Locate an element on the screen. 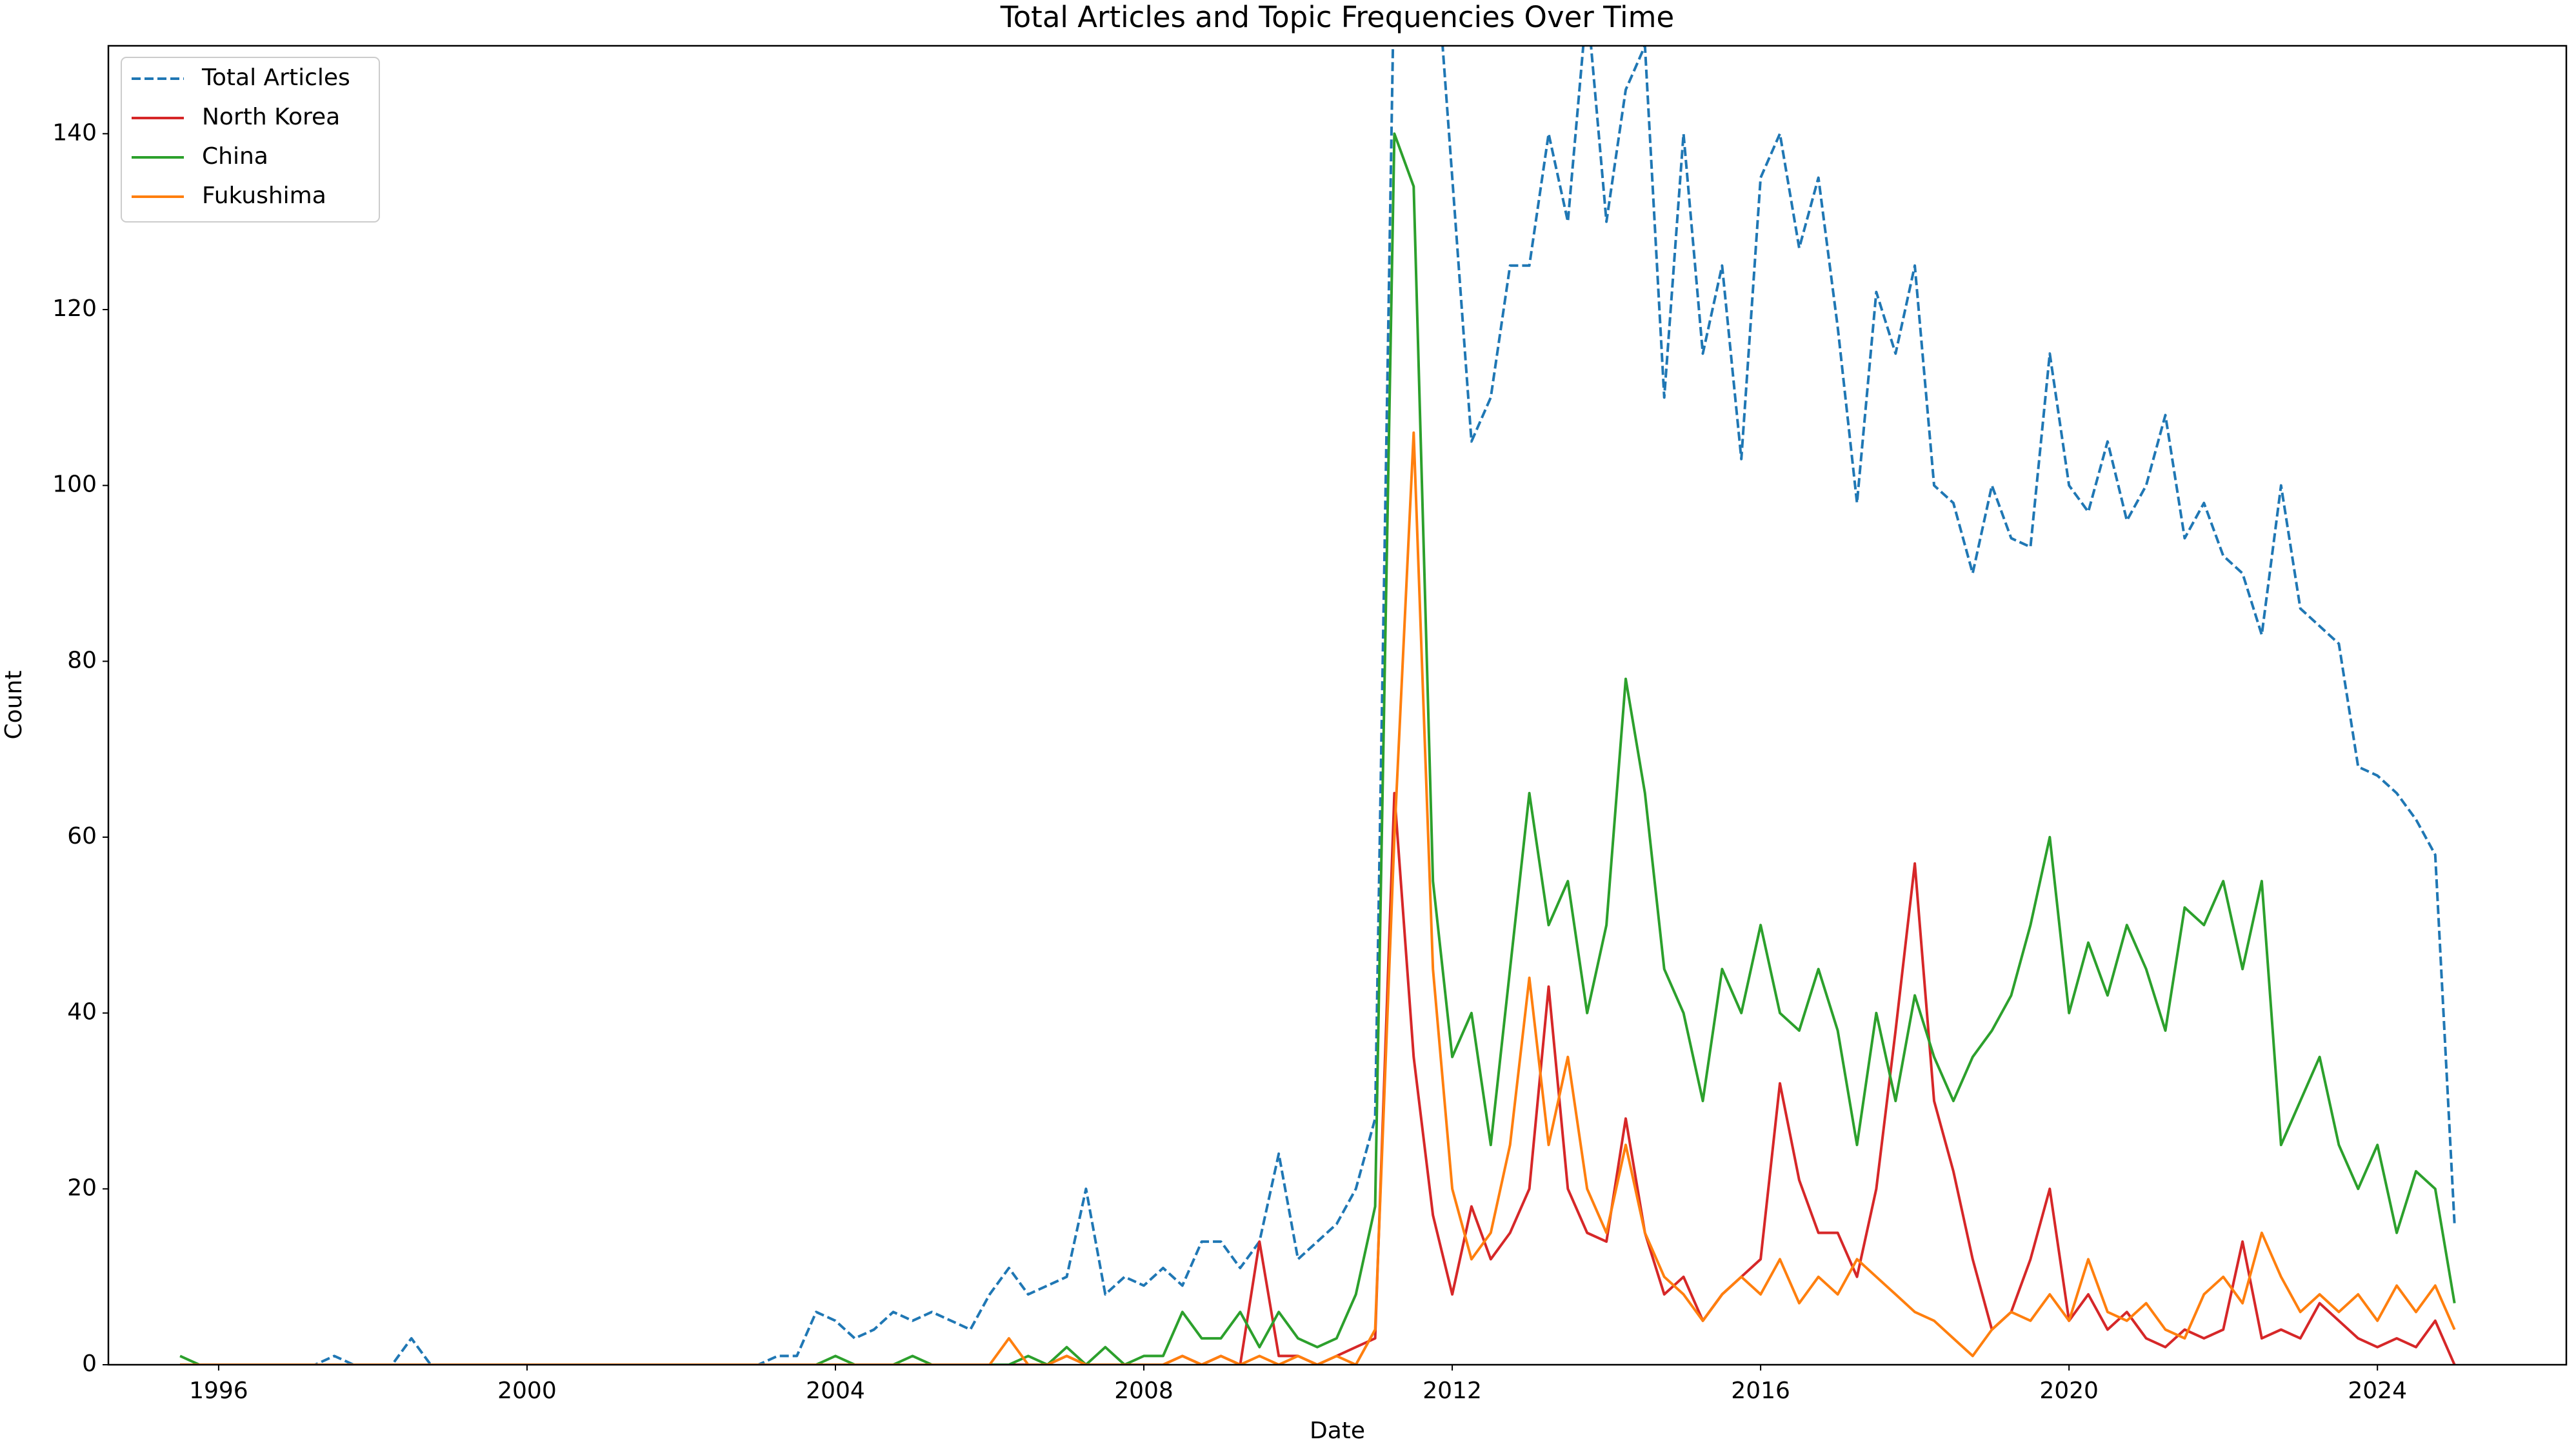 The image size is (2576, 1446). y-tick-label: 60 is located at coordinates (82, 836).